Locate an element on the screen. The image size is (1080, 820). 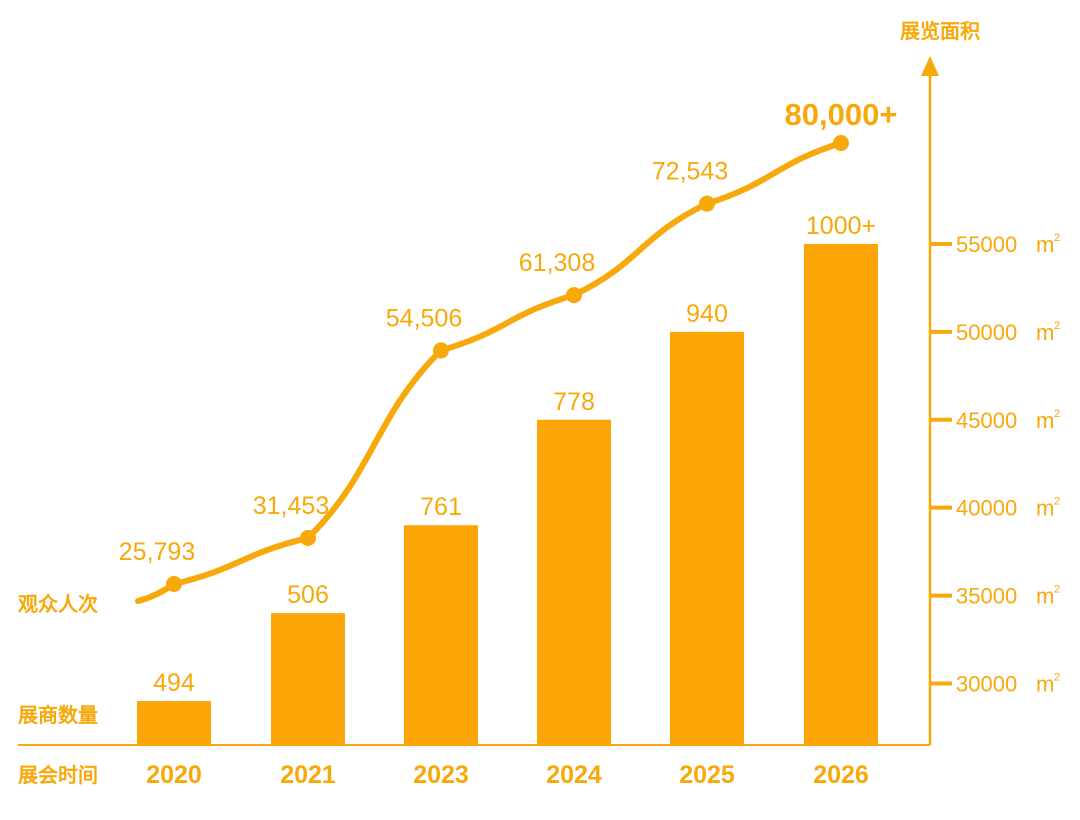
visitors-value-label: 61,308 is located at coordinates (557, 263).